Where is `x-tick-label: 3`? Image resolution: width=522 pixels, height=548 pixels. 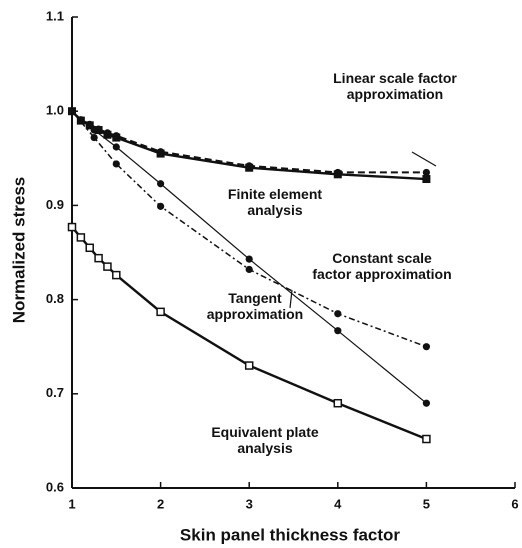 x-tick-label: 3 is located at coordinates (249, 503).